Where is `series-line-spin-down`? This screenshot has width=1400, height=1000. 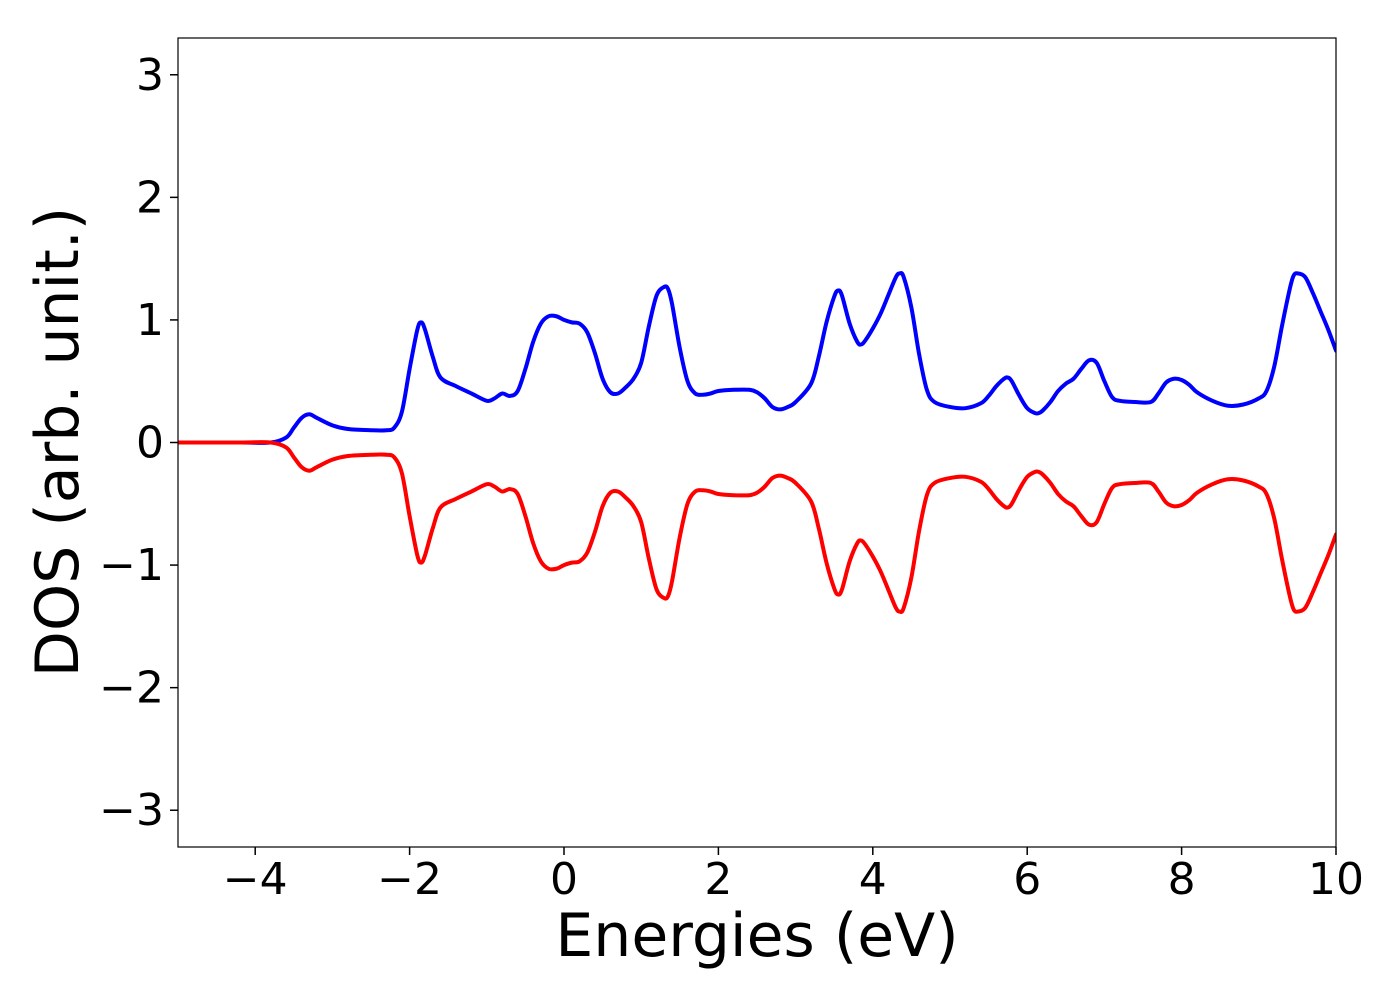
series-line-spin-down is located at coordinates (757, 527).